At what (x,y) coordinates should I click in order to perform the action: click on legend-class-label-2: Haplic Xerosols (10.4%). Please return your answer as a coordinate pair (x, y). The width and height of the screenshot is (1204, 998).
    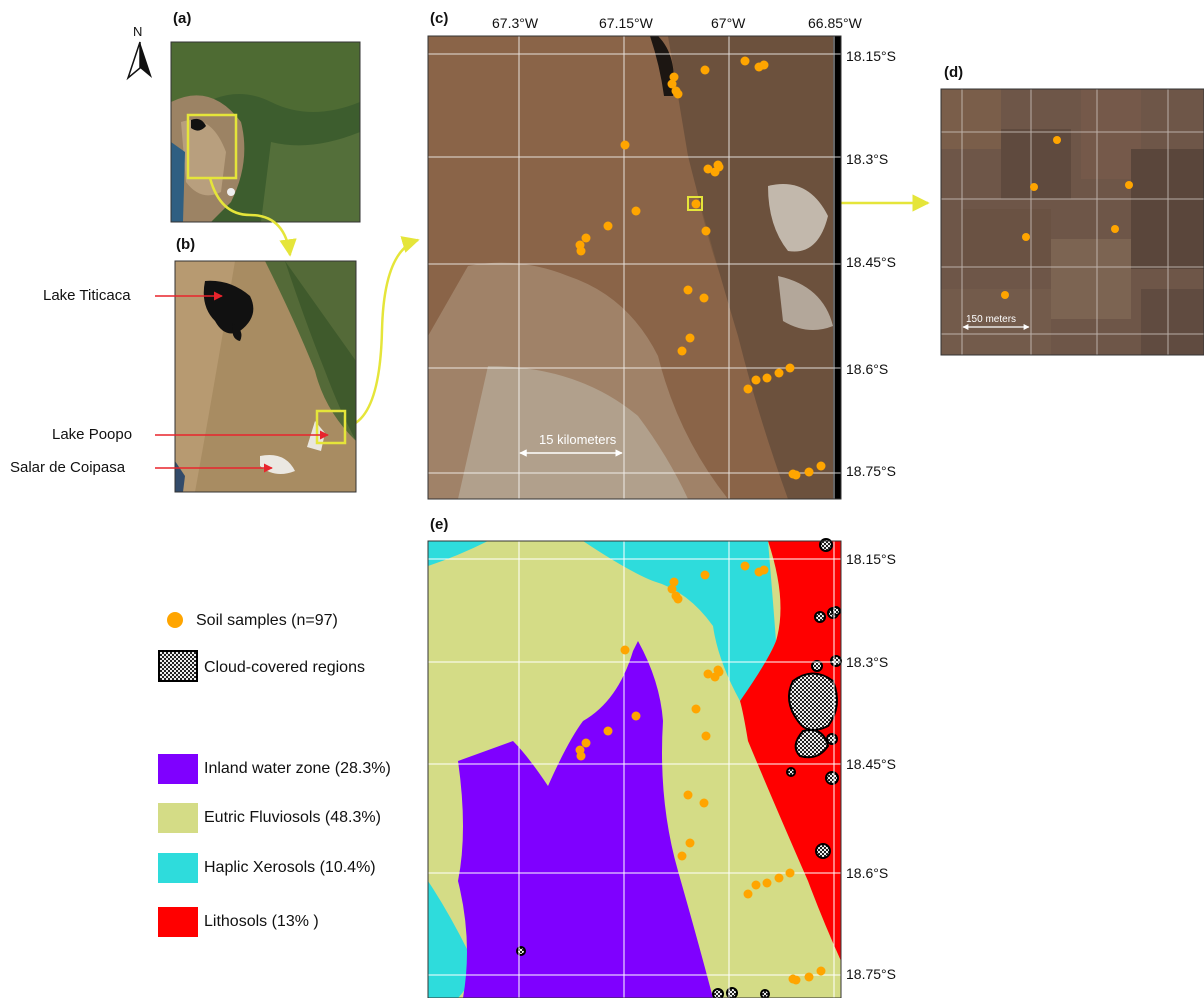
    Looking at the image, I should click on (290, 868).